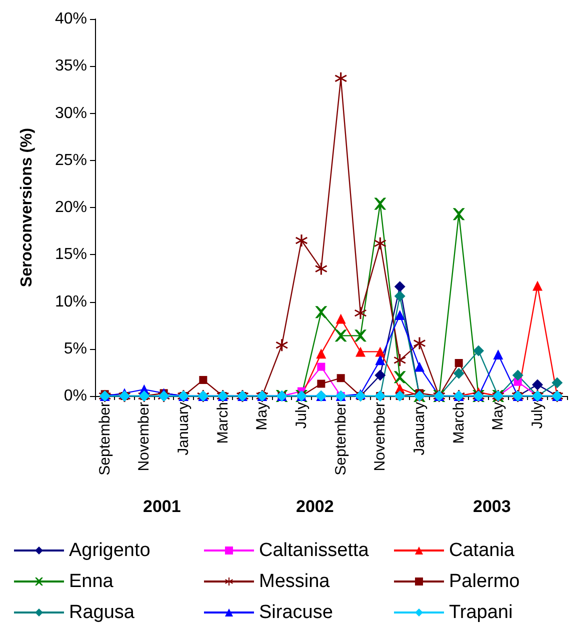  Describe the element at coordinates (91, 581) in the screenshot. I see `legend-label: Enna` at that location.